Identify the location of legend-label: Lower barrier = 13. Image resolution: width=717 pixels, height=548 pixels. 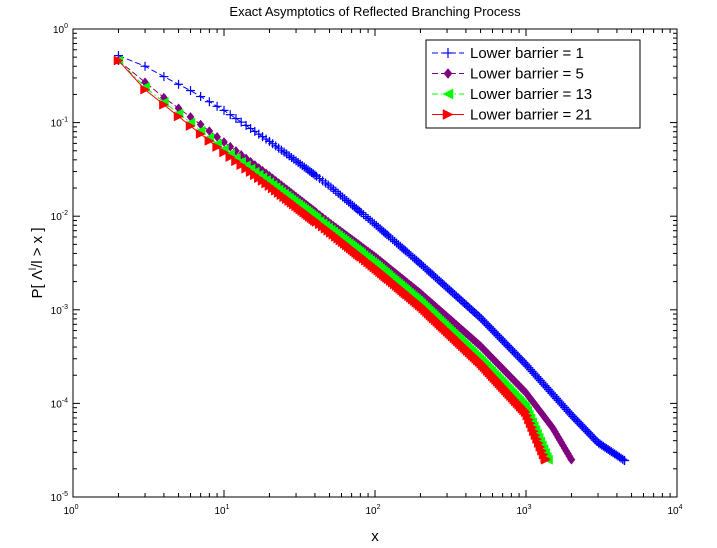
(531, 94).